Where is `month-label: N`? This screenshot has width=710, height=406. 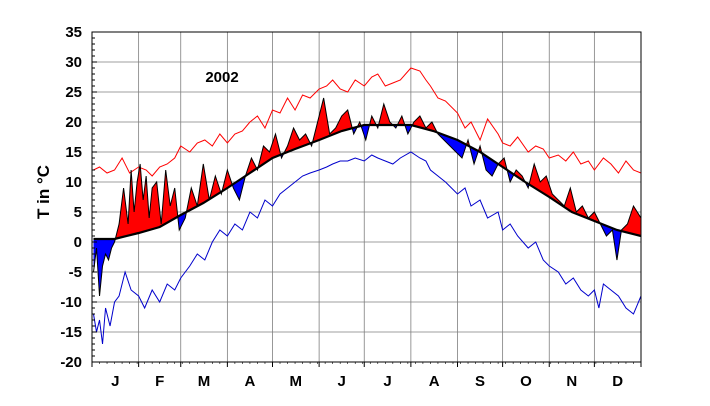 month-label: N is located at coordinates (571, 381).